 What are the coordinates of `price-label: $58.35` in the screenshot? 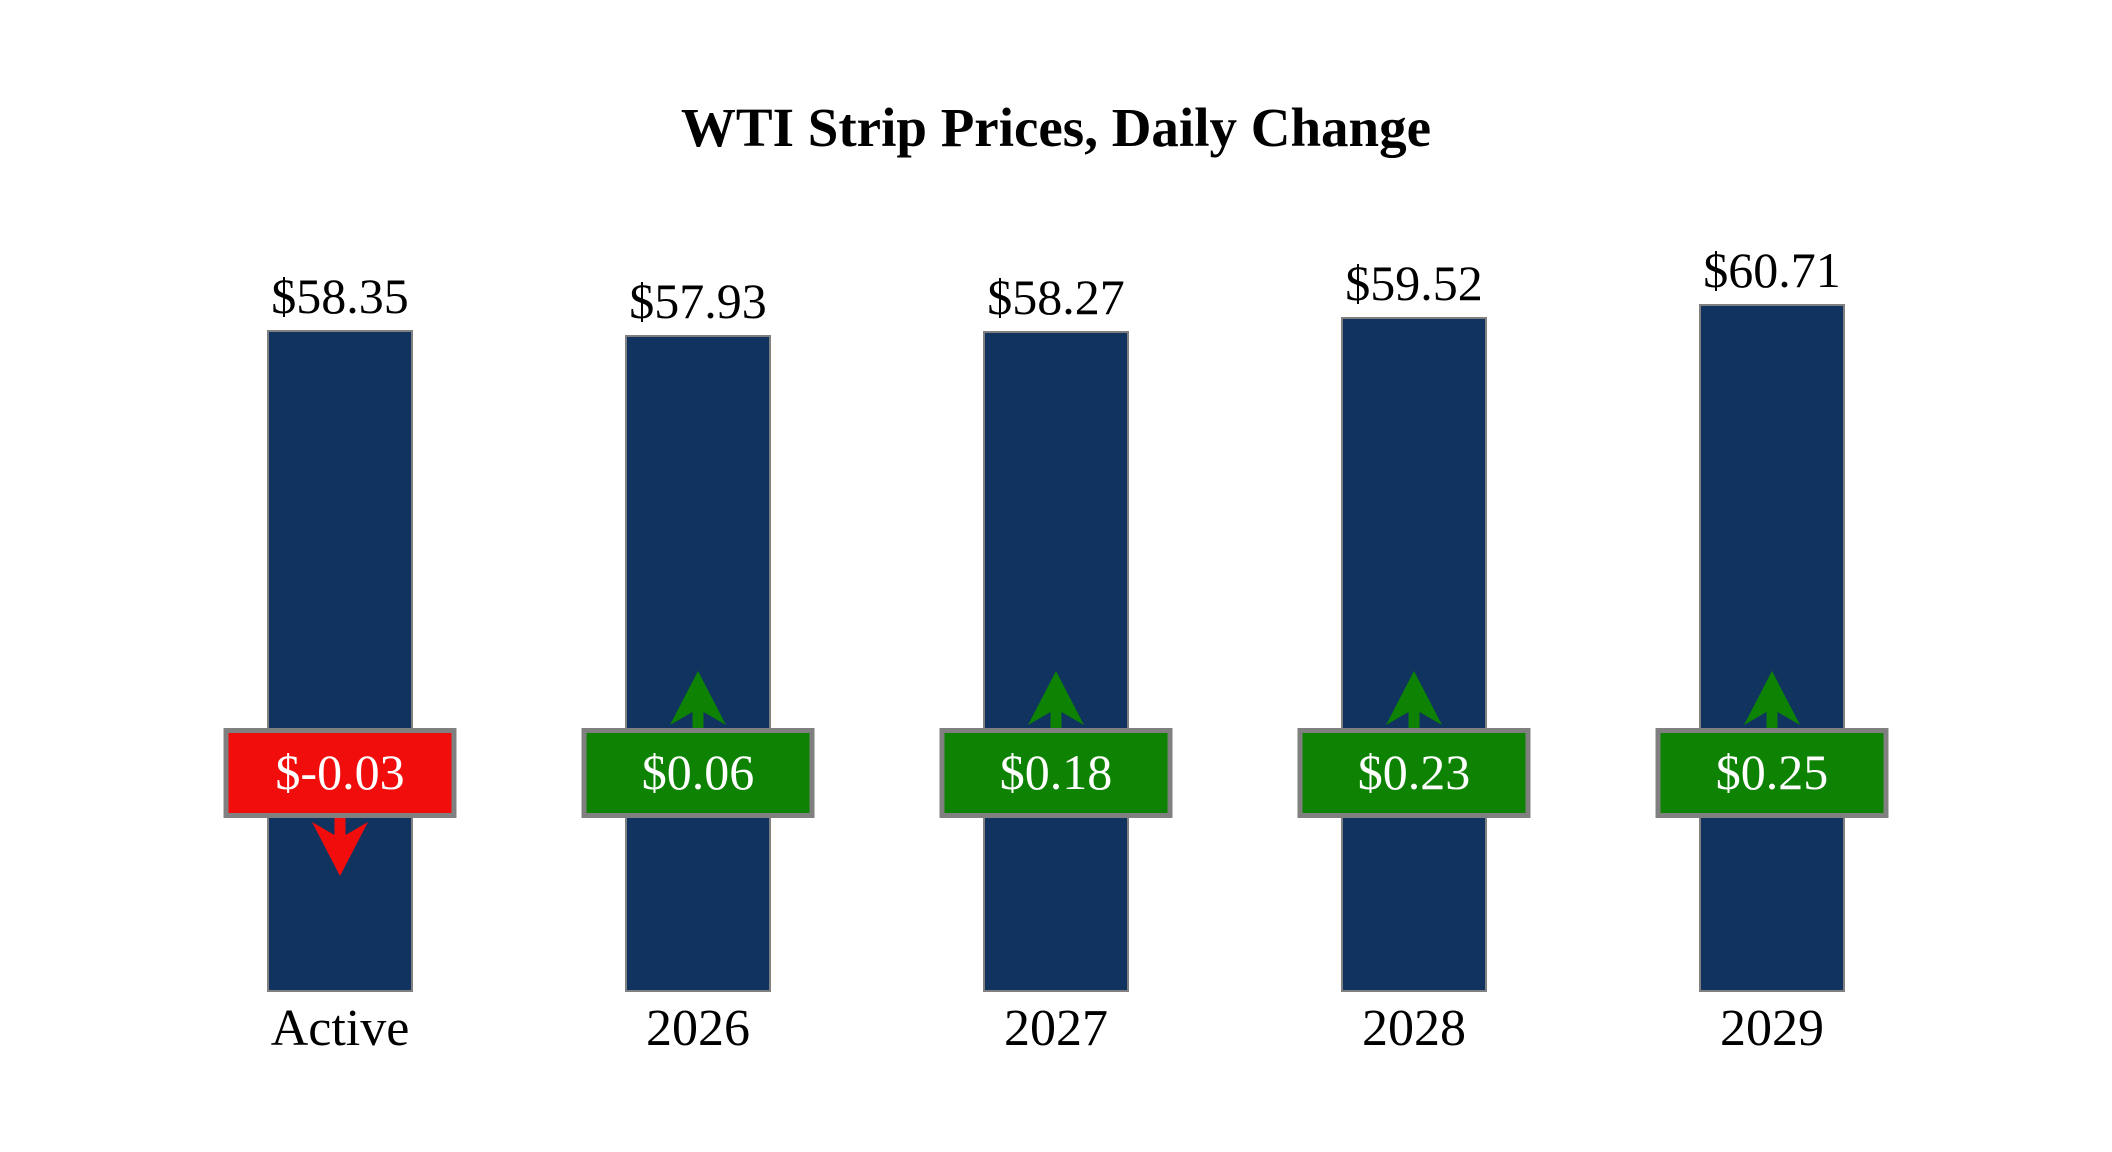 It's located at (340, 296).